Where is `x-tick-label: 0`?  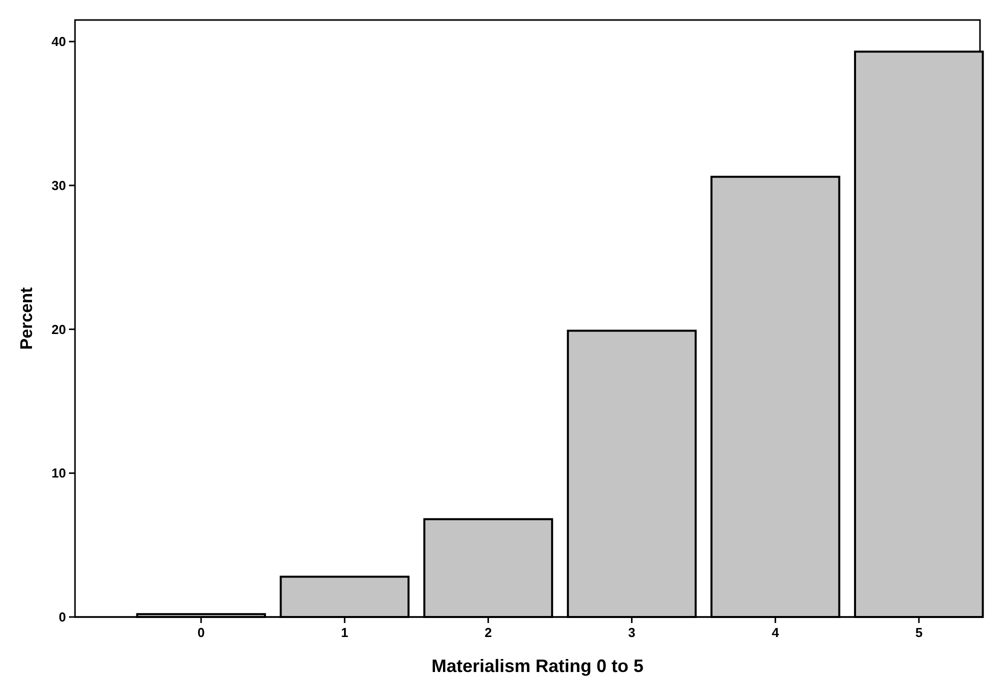 x-tick-label: 0 is located at coordinates (201, 632).